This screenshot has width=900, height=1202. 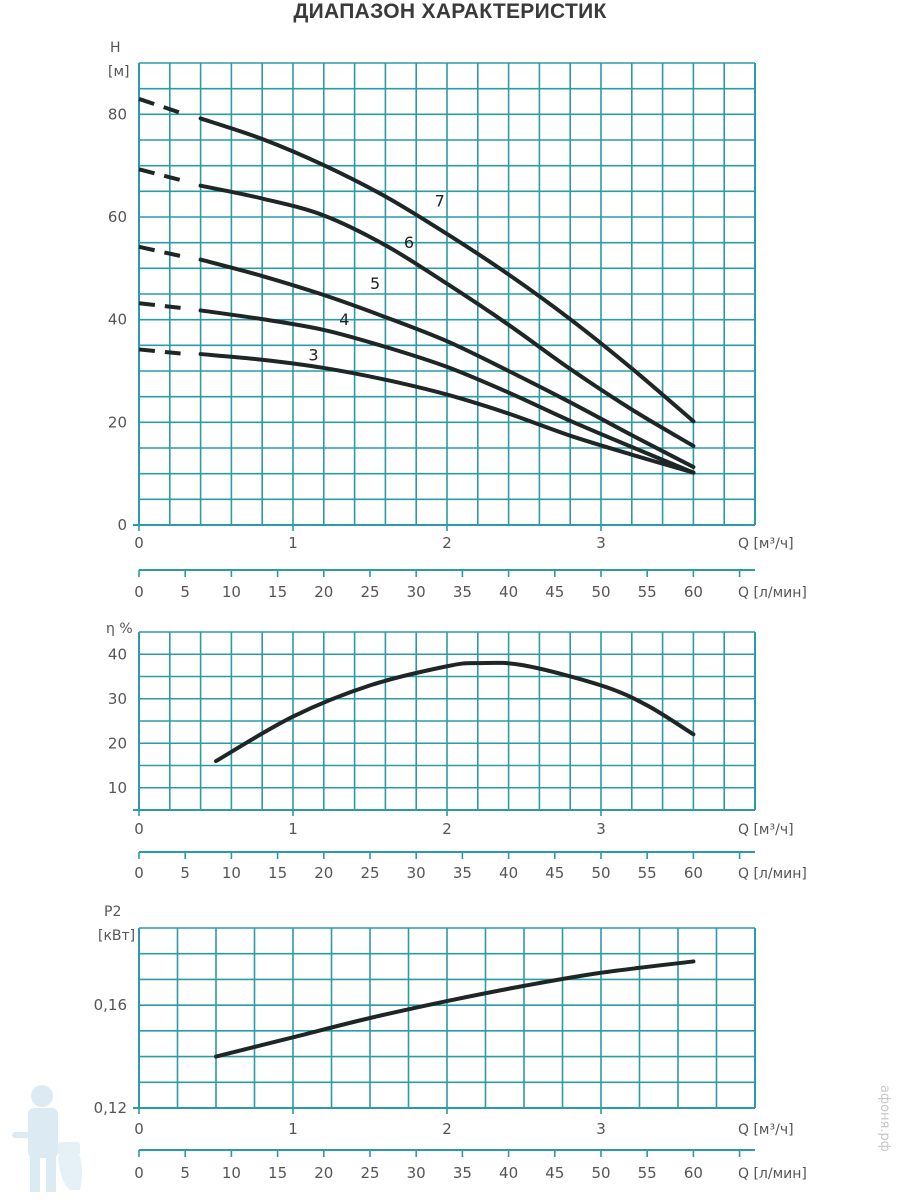 What do you see at coordinates (313, 355) in the screenshot?
I see `series-label: 3` at bounding box center [313, 355].